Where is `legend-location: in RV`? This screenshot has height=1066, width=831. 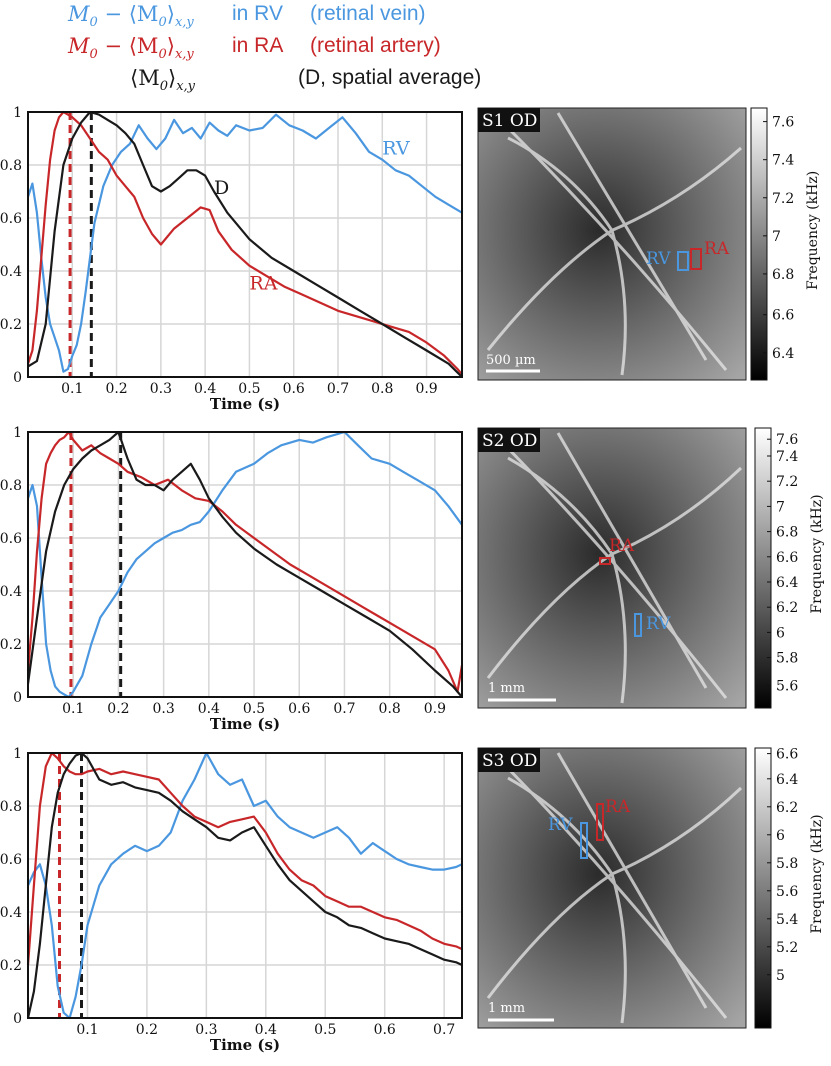 legend-location: in RV is located at coordinates (257, 13).